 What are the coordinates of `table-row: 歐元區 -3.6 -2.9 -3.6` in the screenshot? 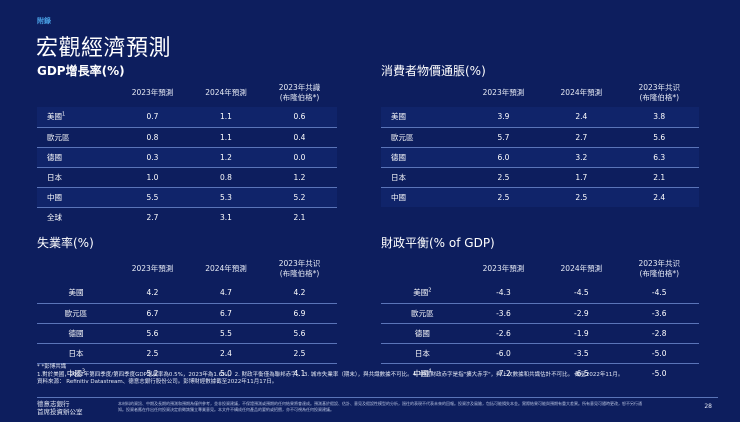 It's located at (540, 312).